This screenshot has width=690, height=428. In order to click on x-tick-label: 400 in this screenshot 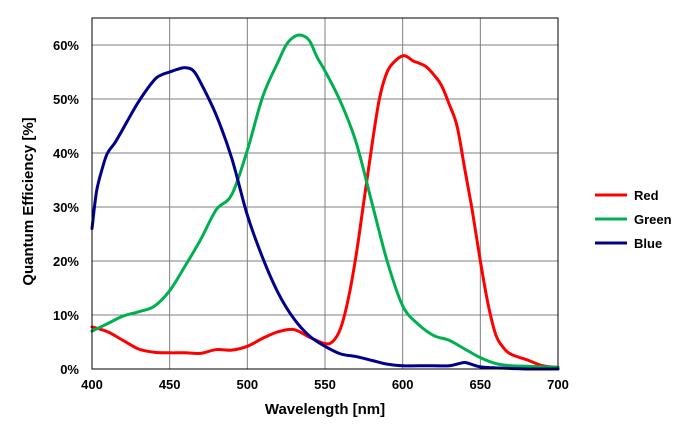, I will do `click(92, 384)`.